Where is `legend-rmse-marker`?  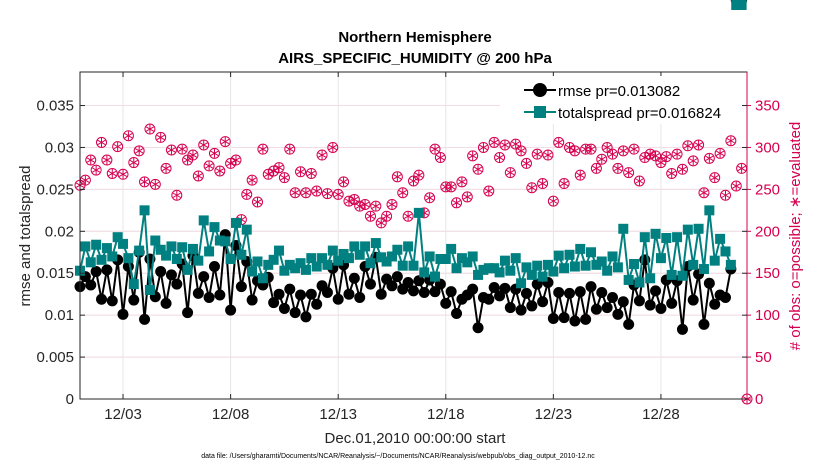
legend-rmse-marker is located at coordinates (540, 90).